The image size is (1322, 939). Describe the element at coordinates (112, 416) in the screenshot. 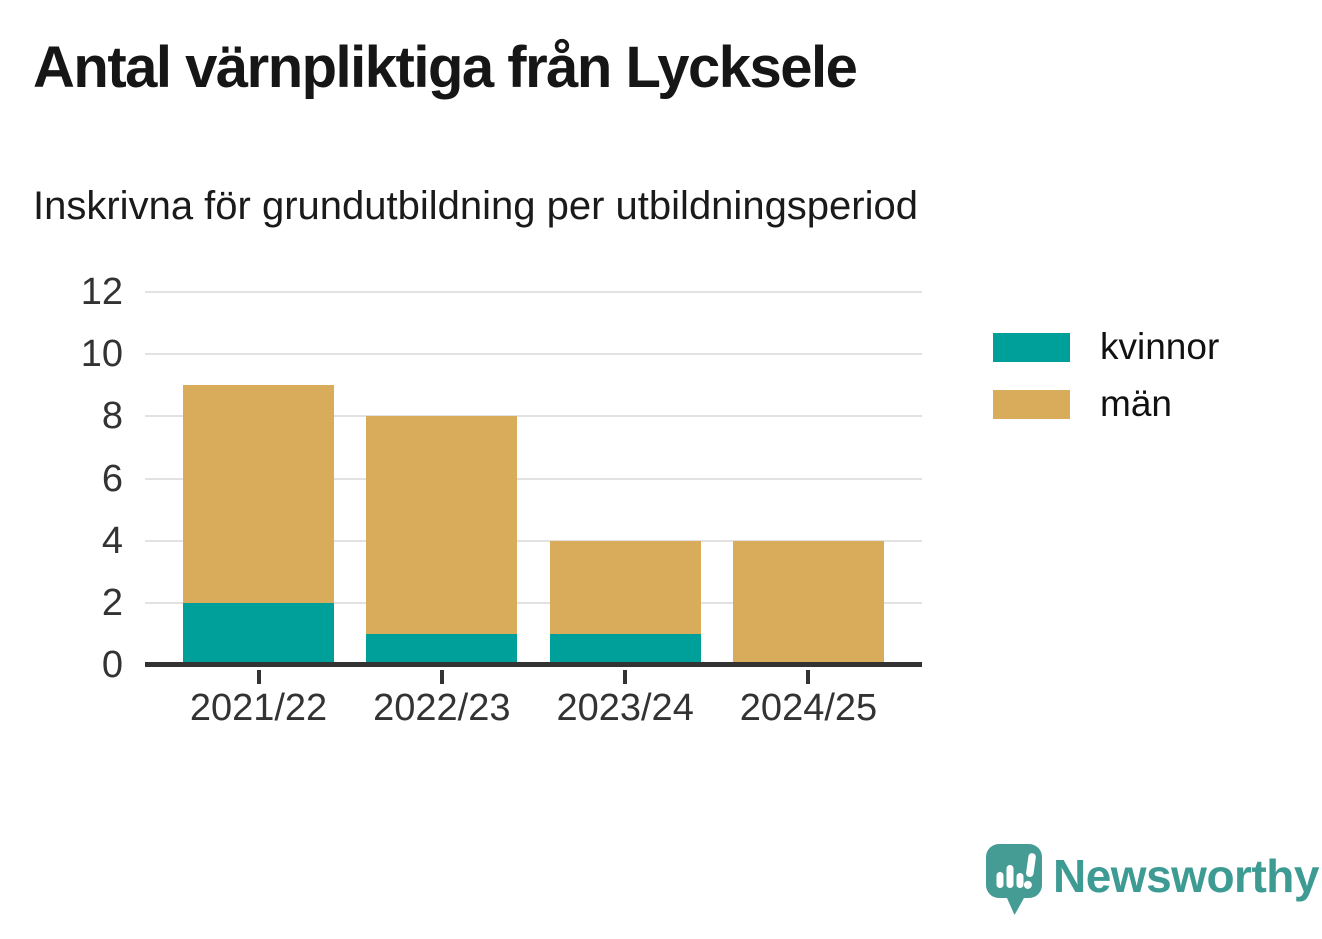

I see `y-axis-tick-label-8: 8` at that location.